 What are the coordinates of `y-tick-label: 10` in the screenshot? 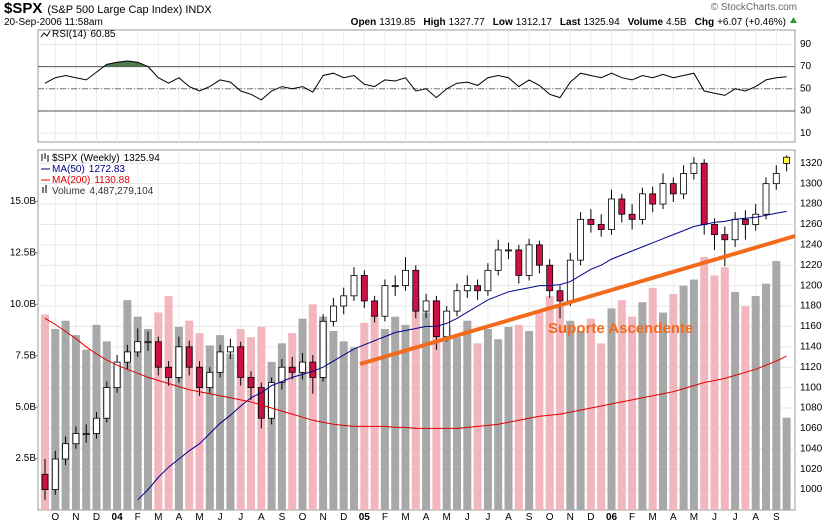 It's located at (806, 133).